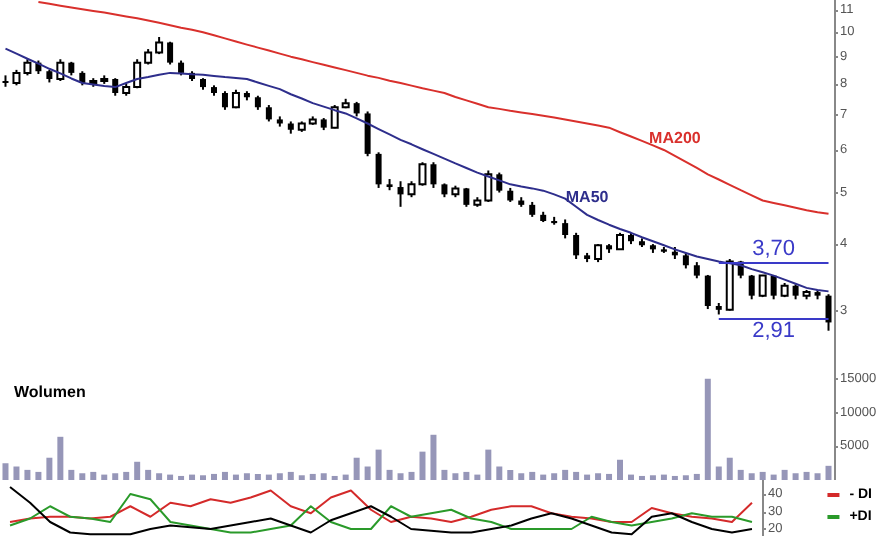 The height and width of the screenshot is (536, 878). What do you see at coordinates (587, 196) in the screenshot?
I see `series-label: MA50` at bounding box center [587, 196].